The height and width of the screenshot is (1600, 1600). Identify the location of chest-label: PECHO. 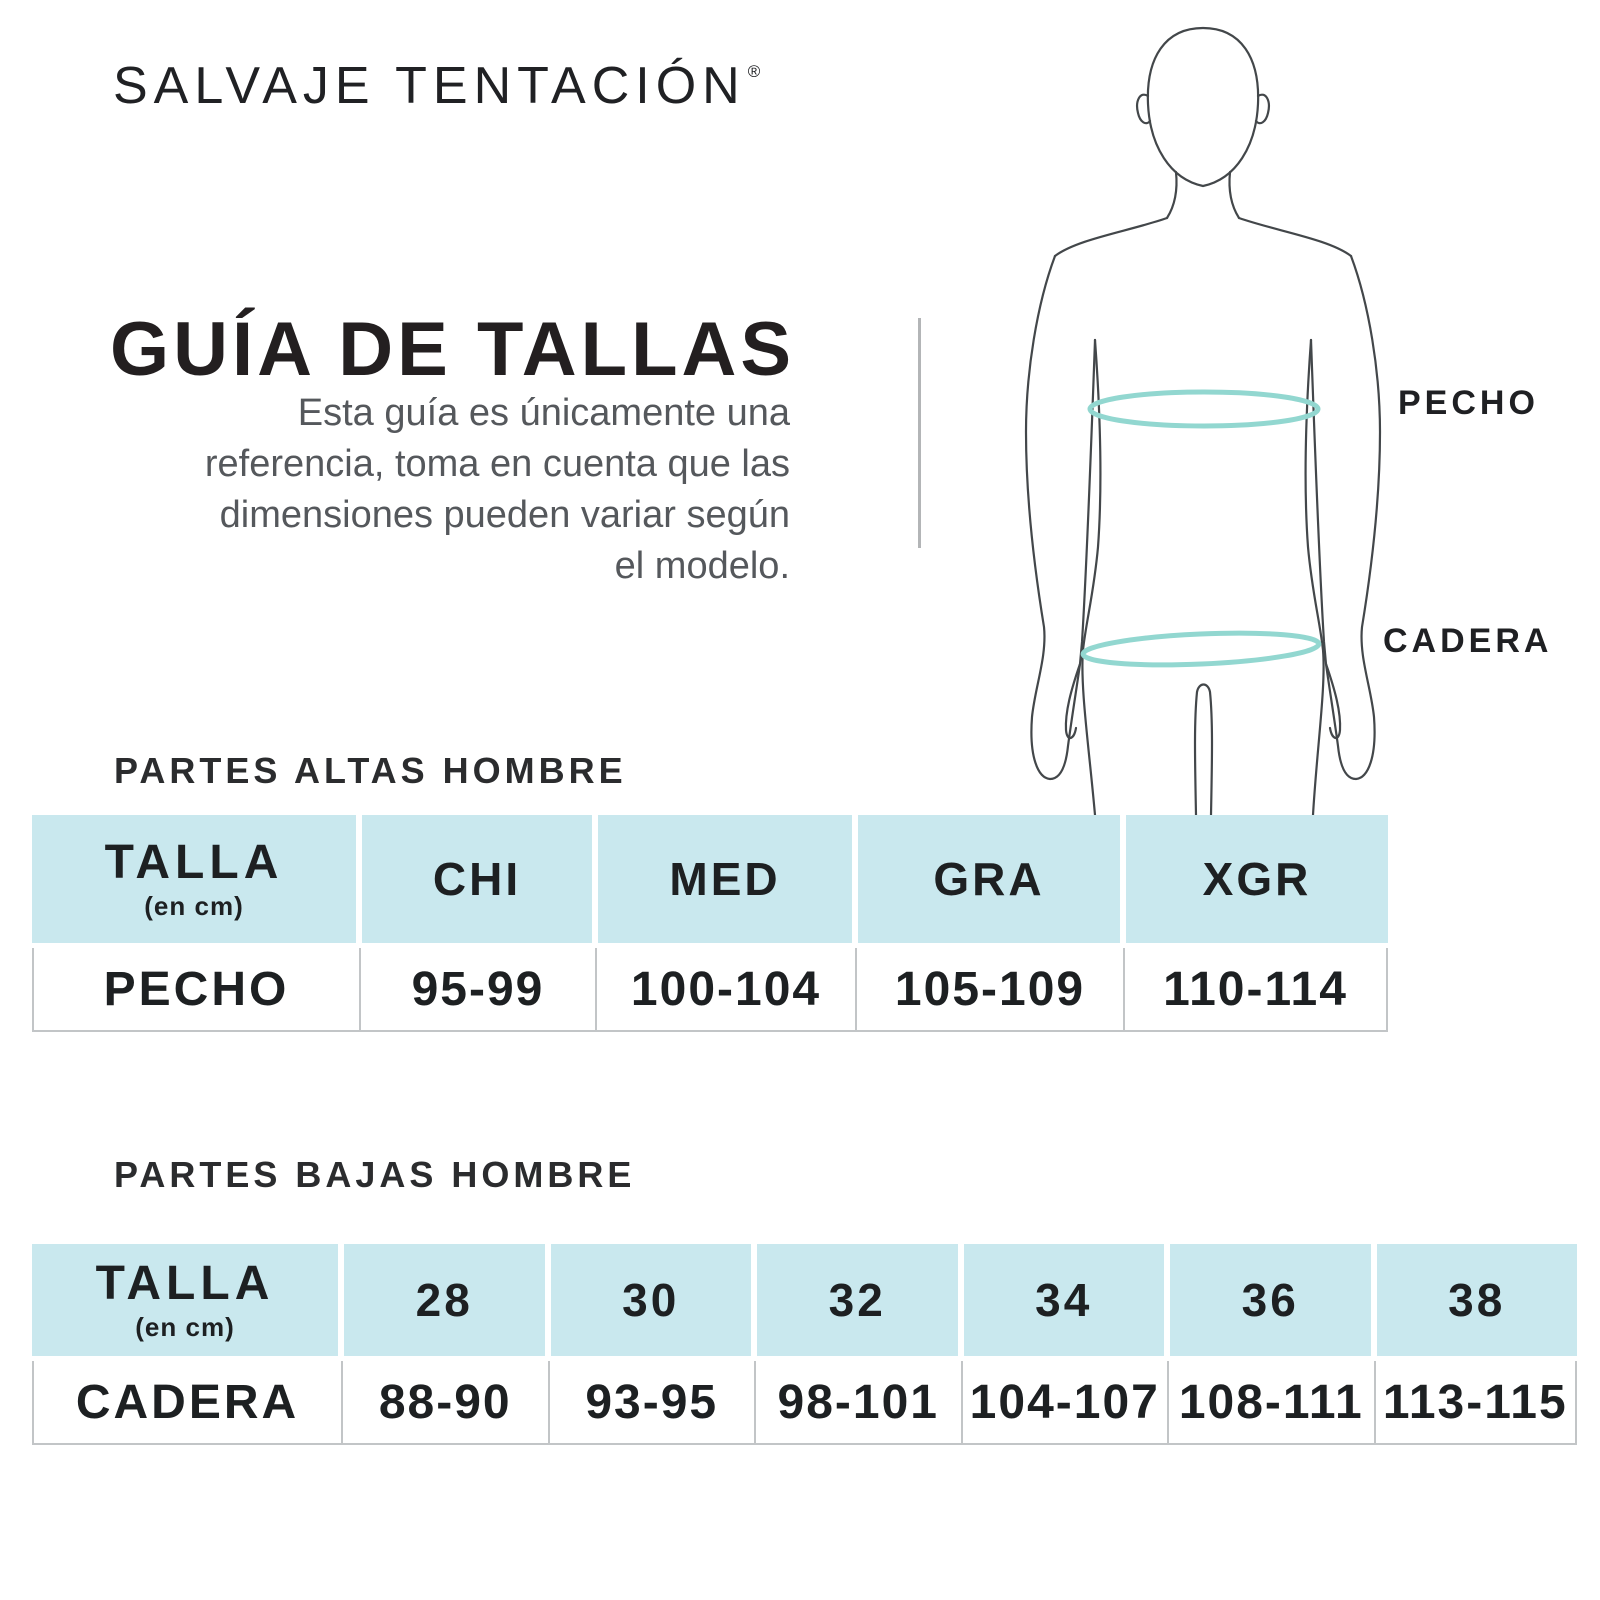
(1468, 403).